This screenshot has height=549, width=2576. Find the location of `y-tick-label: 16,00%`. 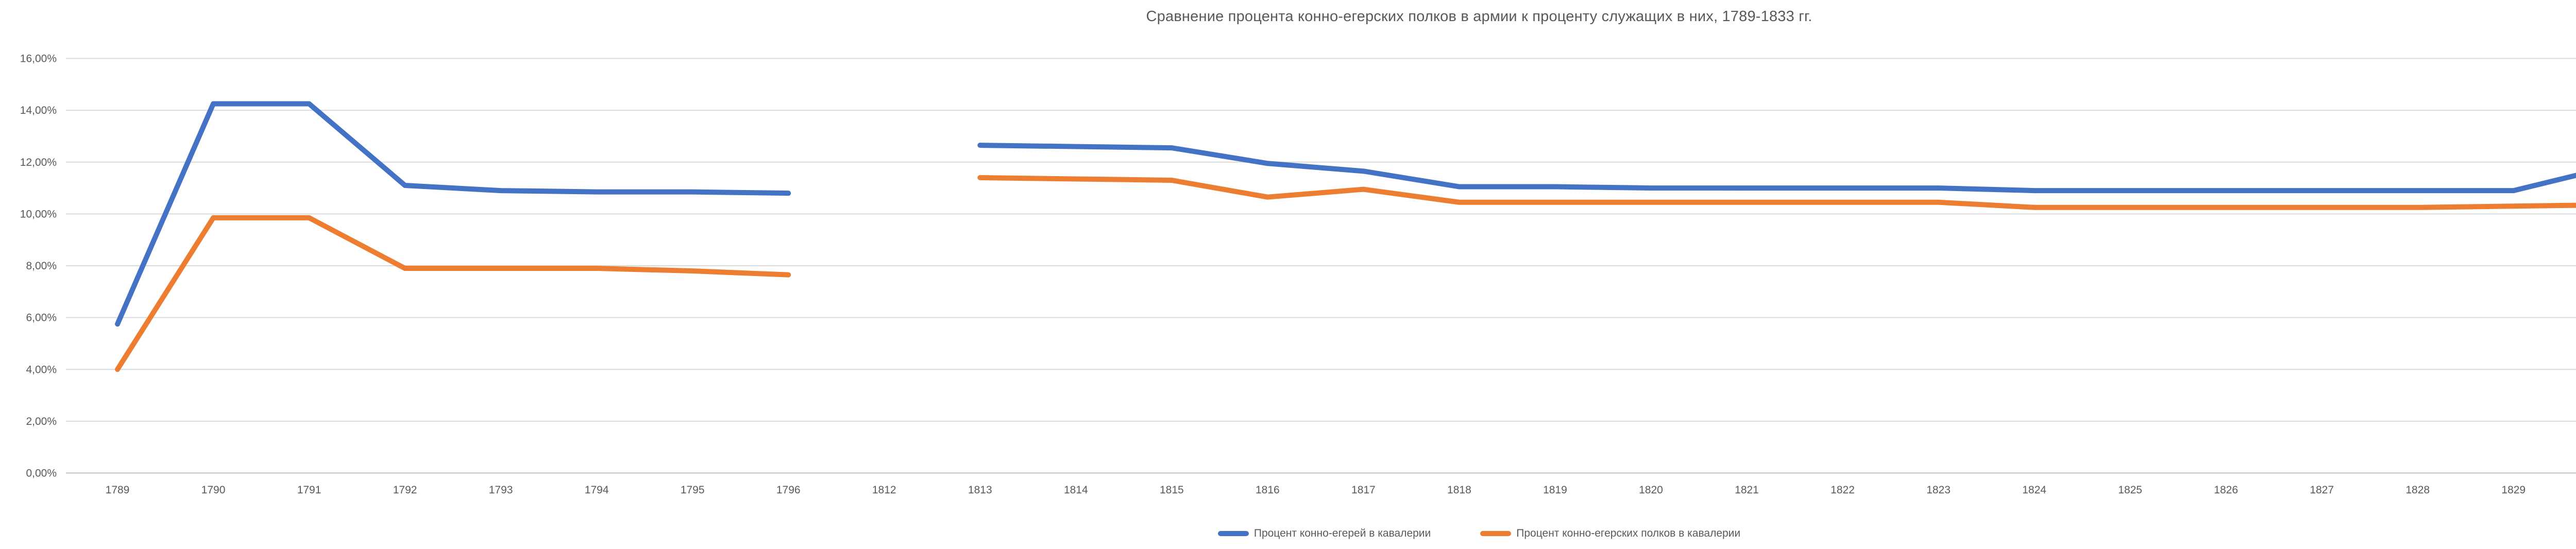

y-tick-label: 16,00% is located at coordinates (38, 59).